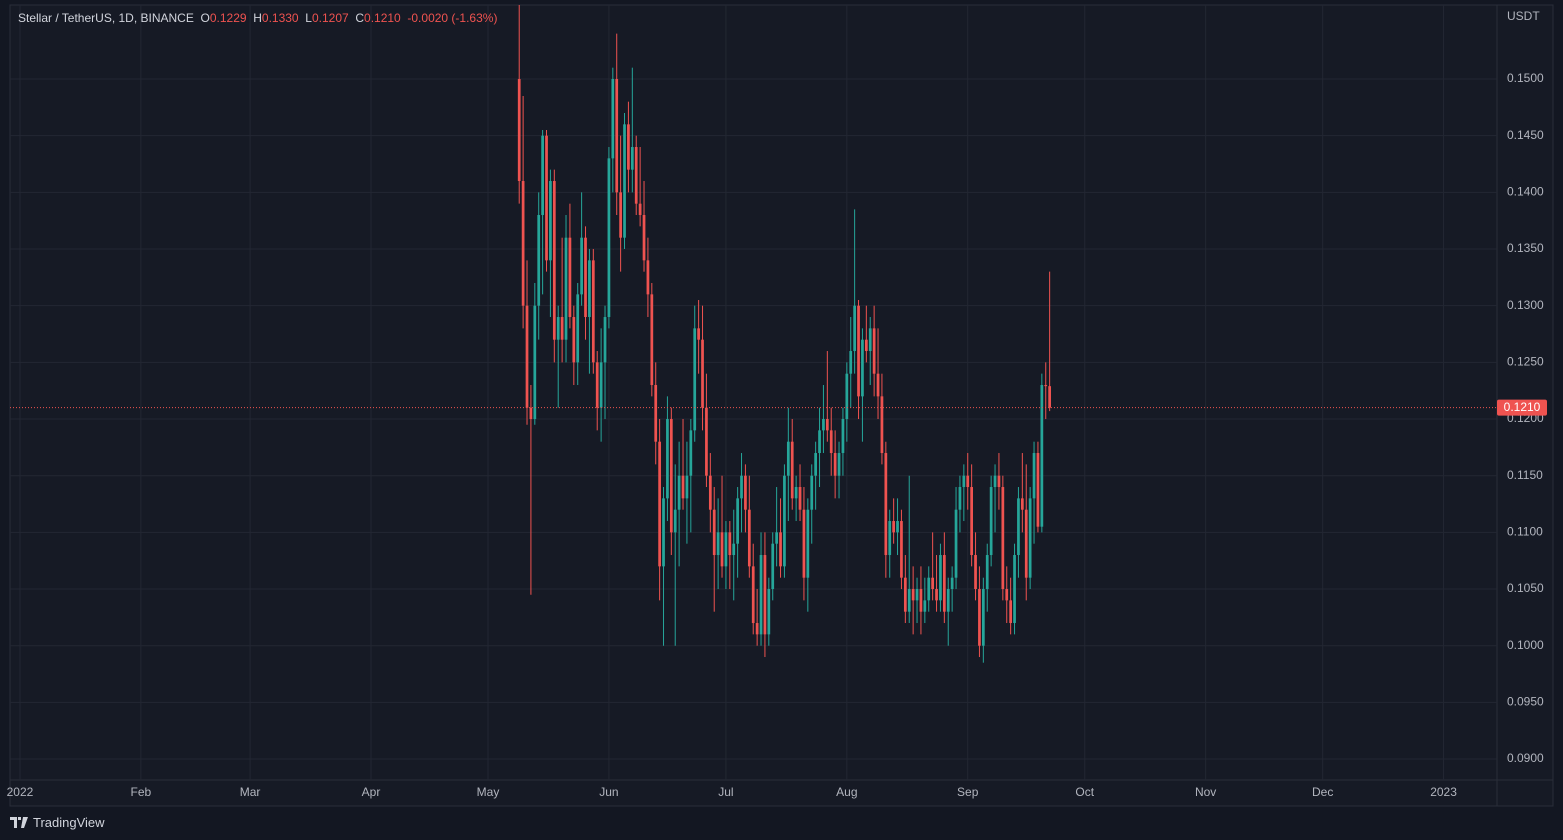 The width and height of the screenshot is (1563, 840). Describe the element at coordinates (1525, 78) in the screenshot. I see `y-tick-label: 0.1500` at that location.